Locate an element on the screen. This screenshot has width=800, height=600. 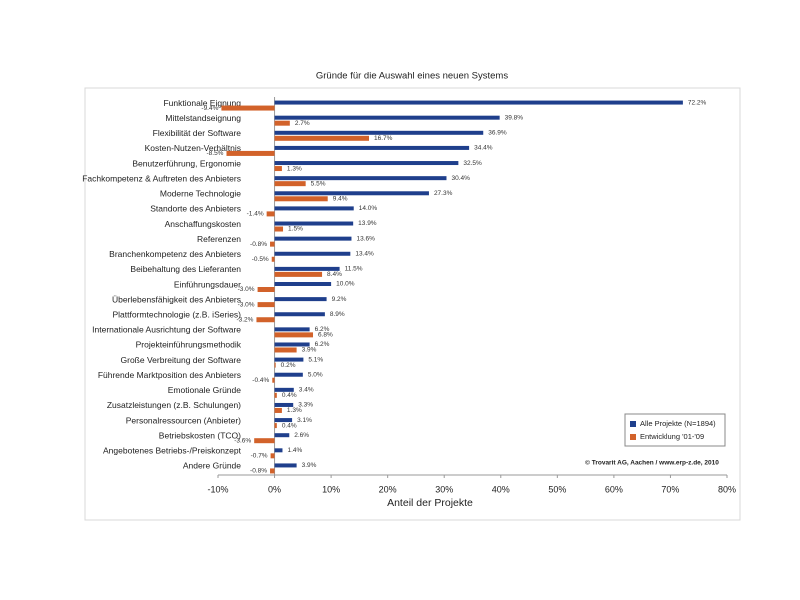
category-label: Personalressourcen (Anbieter) is located at coordinates (183, 420).